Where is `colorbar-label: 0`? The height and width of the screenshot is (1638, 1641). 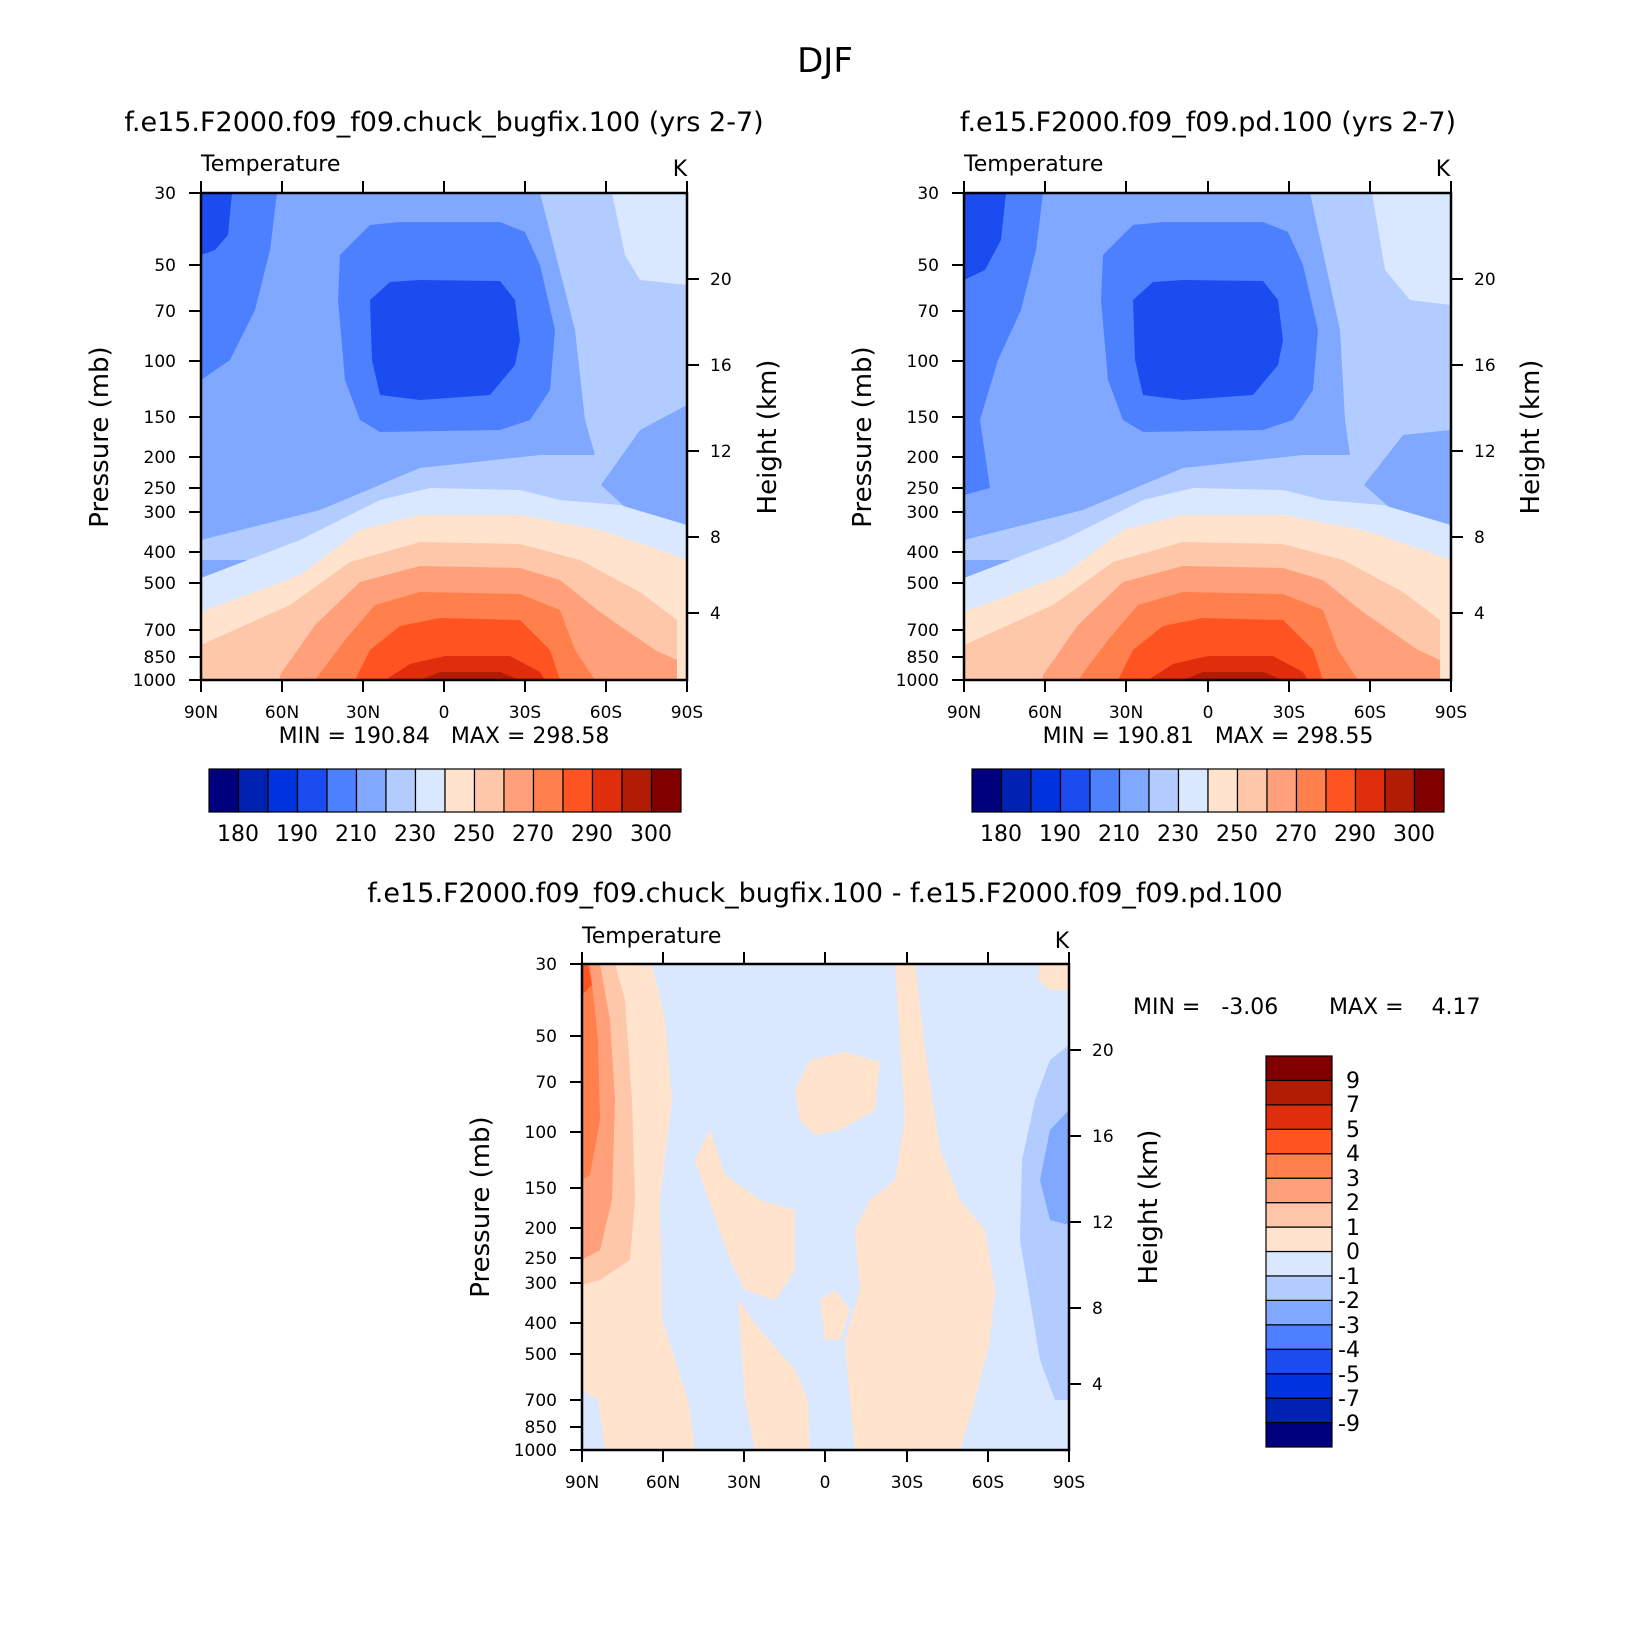
colorbar-label: 0 is located at coordinates (1353, 1252).